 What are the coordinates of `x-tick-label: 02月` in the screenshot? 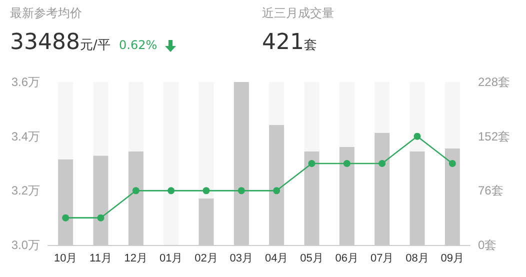 It's located at (206, 258).